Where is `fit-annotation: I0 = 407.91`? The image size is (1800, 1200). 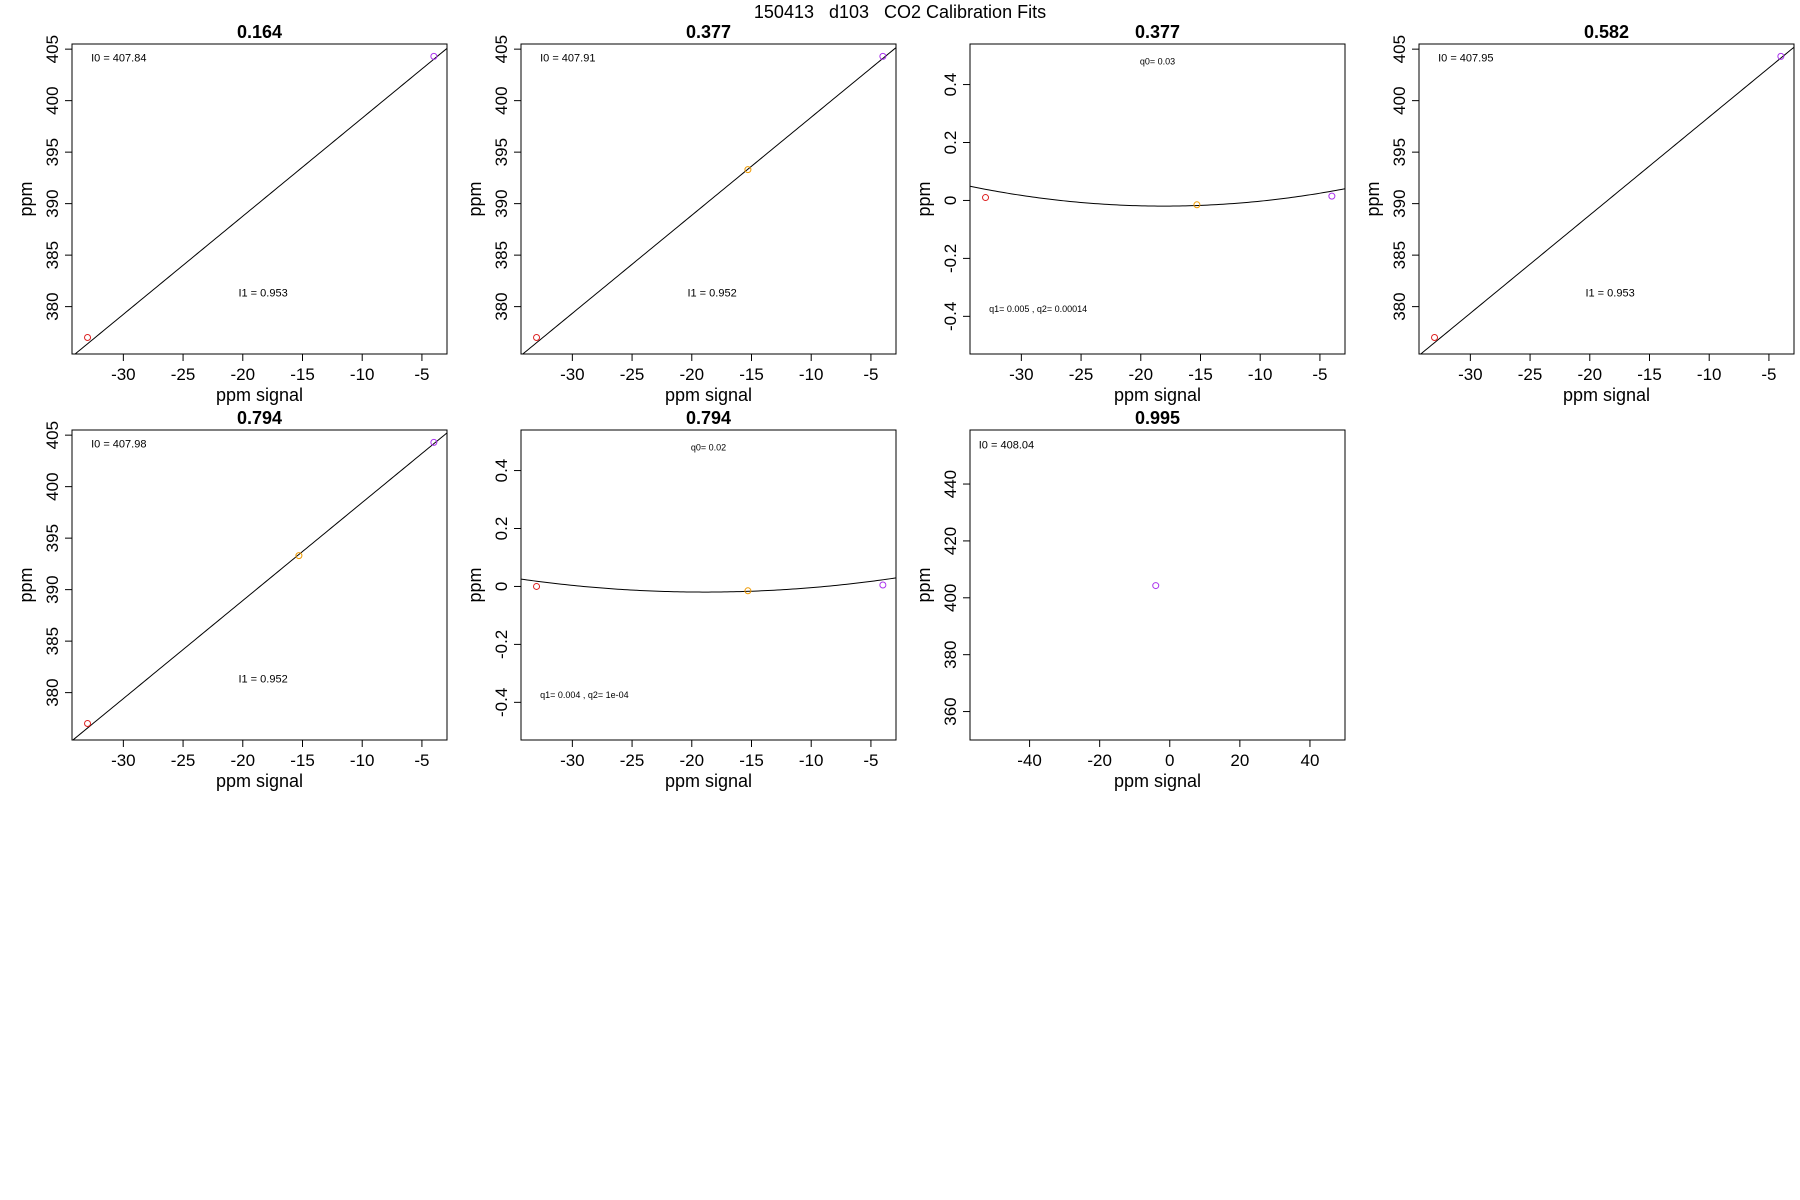 fit-annotation: I0 = 407.91 is located at coordinates (567, 59).